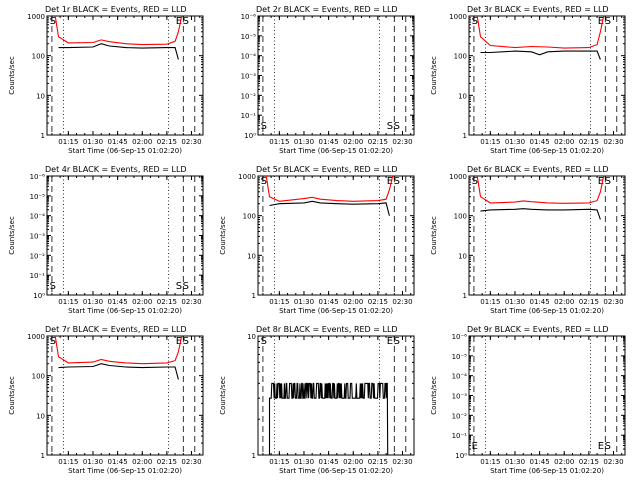  I want to click on chart-title: Det 3r BLACK = Events, RED = LLD, so click(538, 9).